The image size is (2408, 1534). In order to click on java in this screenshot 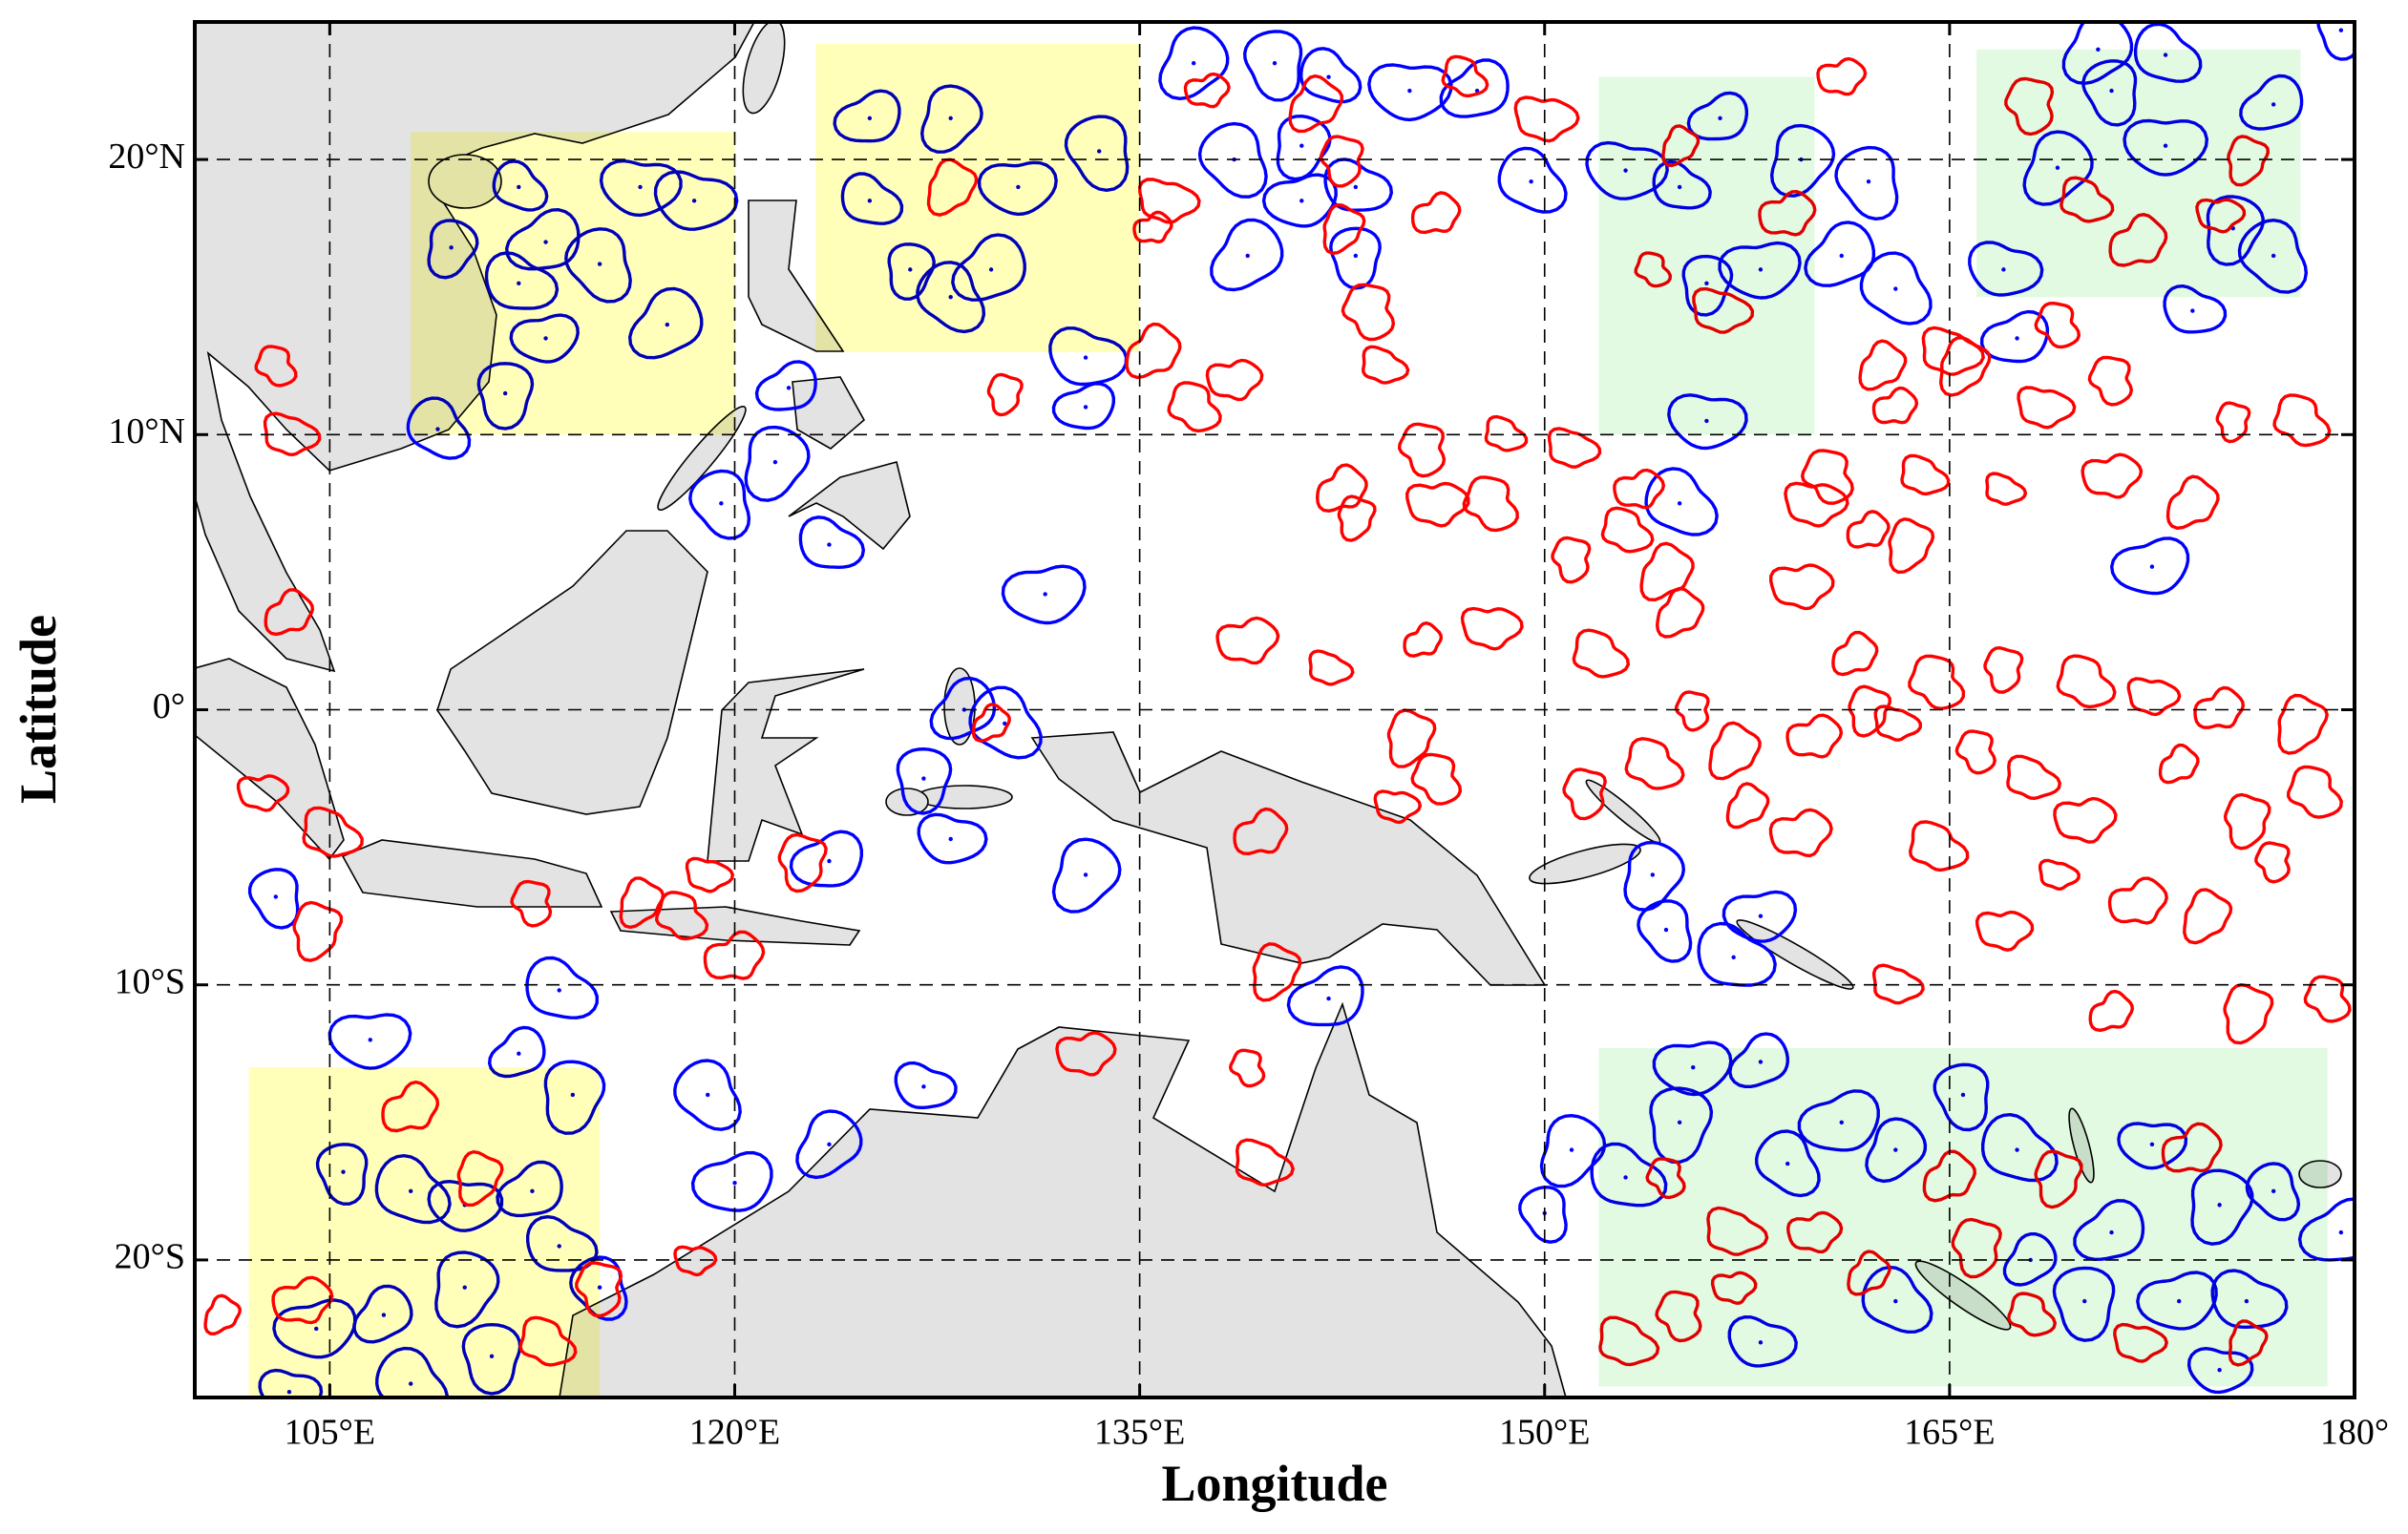, I will do `click(472, 873)`.